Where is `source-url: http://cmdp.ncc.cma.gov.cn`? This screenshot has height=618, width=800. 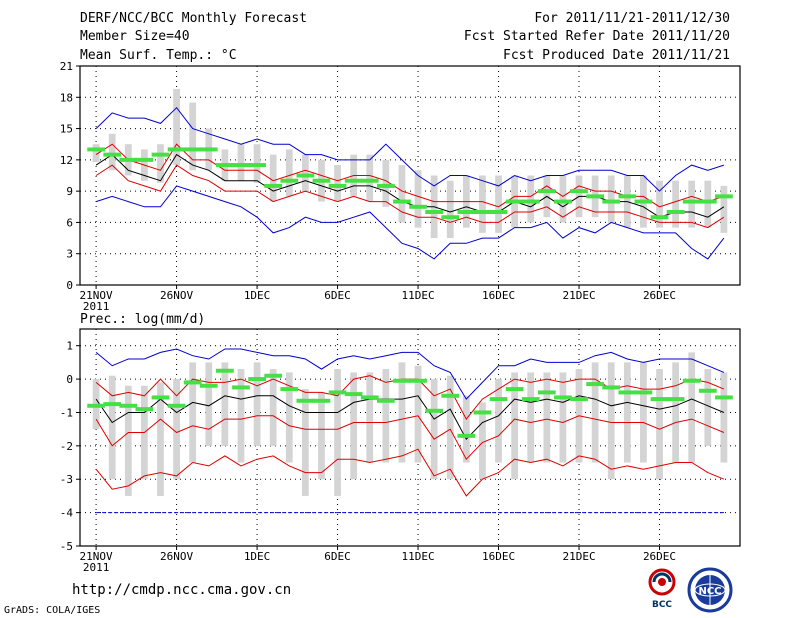
source-url: http://cmdp.ncc.cma.gov.cn is located at coordinates (182, 590).